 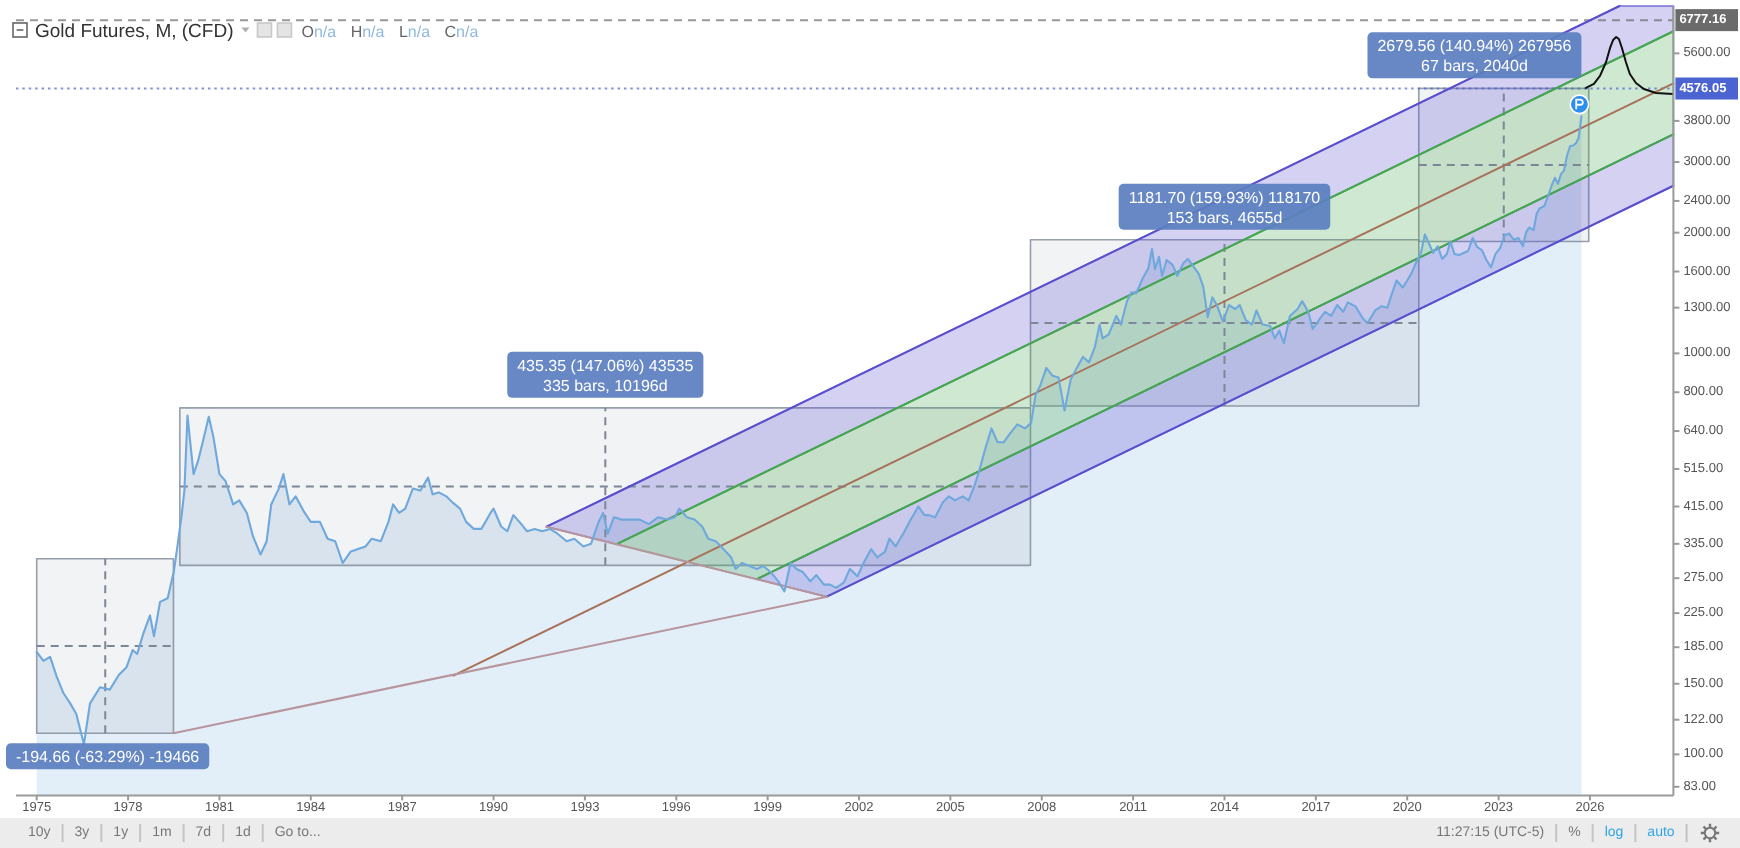 What do you see at coordinates (606, 375) in the screenshot?
I see `annotation: 435.35 (147.06%) 43535 335 bars, 10196d` at bounding box center [606, 375].